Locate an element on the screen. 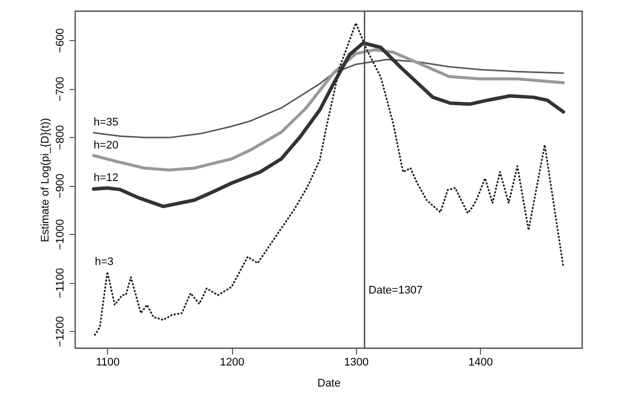  y-tick-label: −1100 is located at coordinates (60, 283).